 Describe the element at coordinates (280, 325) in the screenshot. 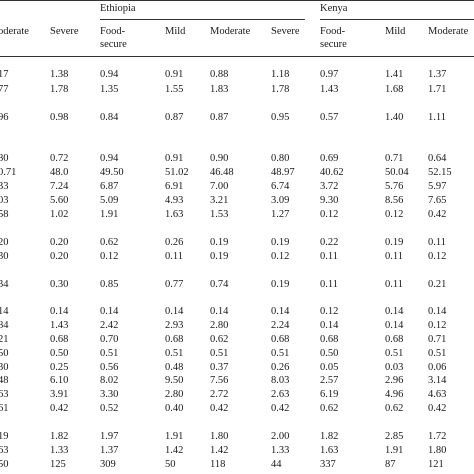

I see `table-cell: 2.24` at that location.